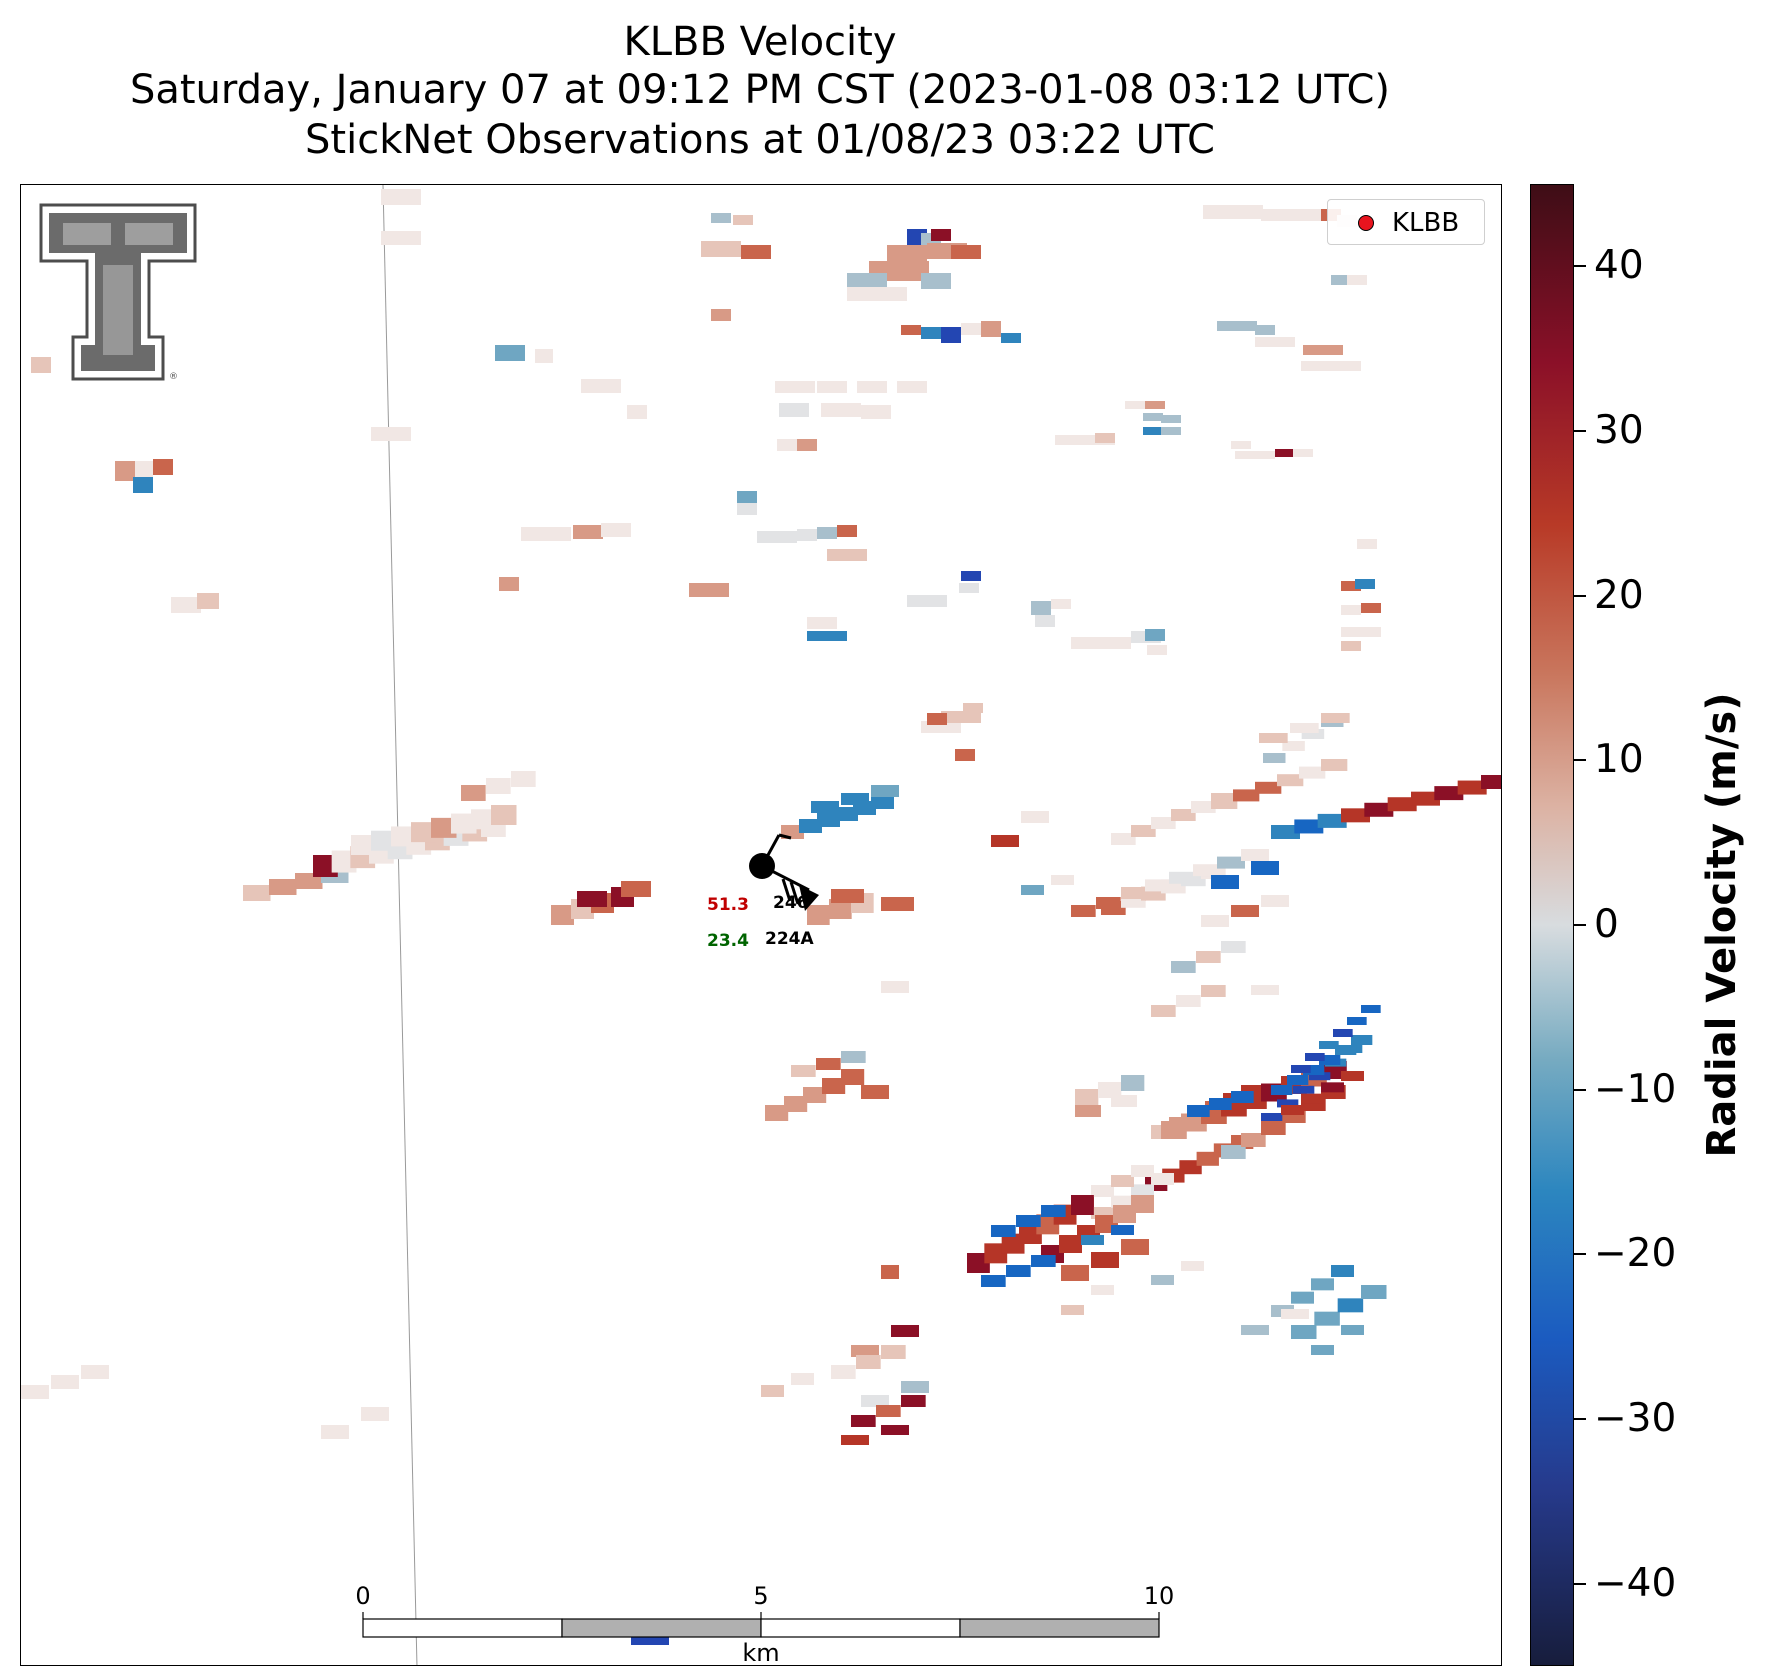 Image resolution: width=1773 pixels, height=1680 pixels. I want to click on colorbar-tick-label: 30, so click(1619, 430).